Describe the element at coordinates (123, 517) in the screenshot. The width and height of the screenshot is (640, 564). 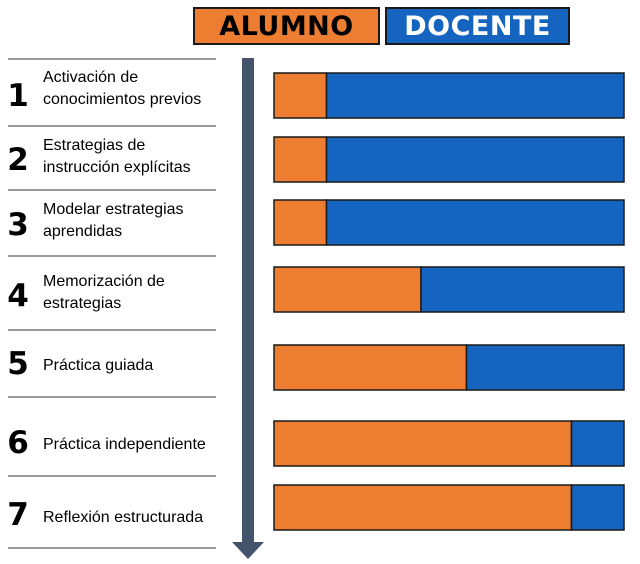
I see `step-label-line: Reflexión estructurada` at that location.